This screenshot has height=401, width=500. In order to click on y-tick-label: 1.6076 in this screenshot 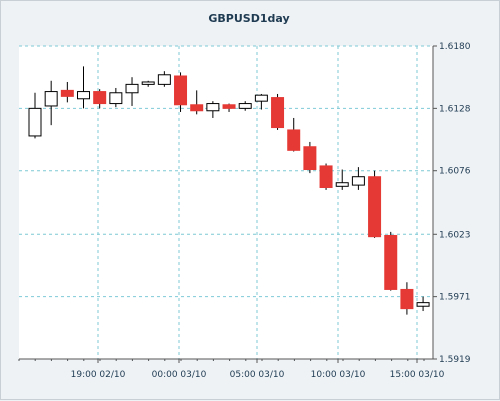, I will do `click(455, 172)`.